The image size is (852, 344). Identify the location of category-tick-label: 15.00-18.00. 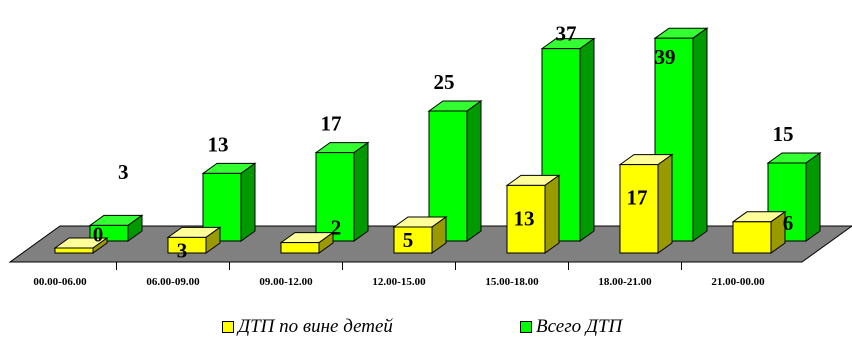
(512, 282).